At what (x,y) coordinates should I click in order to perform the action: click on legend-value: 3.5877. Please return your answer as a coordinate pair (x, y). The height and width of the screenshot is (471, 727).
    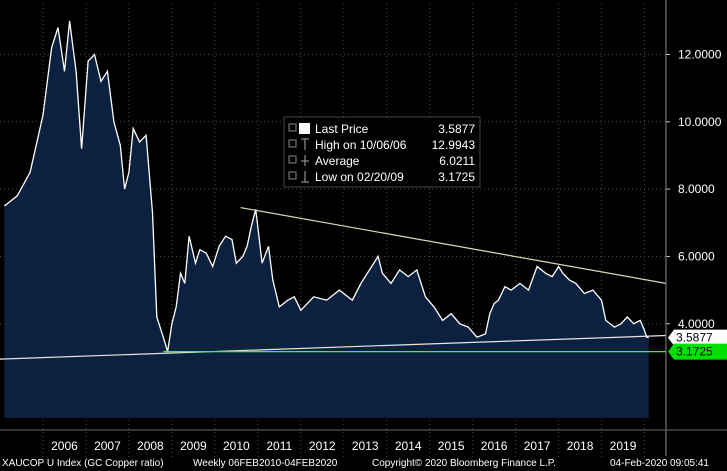
    Looking at the image, I should click on (456, 129).